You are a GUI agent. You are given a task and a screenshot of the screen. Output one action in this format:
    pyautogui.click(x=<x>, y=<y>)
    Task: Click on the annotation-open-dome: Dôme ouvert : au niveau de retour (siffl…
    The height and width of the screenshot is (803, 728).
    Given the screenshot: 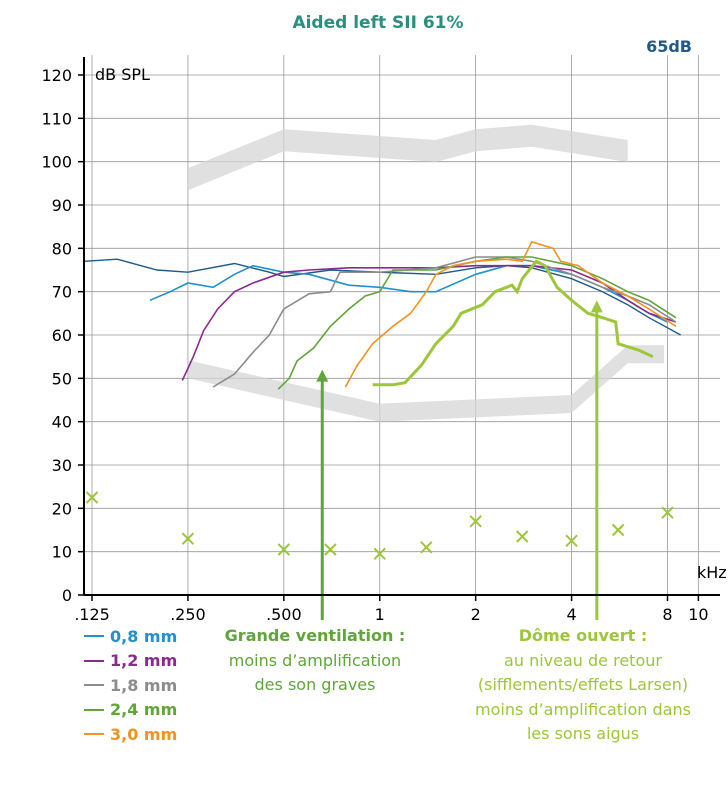 What is the action you would take?
    pyautogui.click(x=583, y=685)
    